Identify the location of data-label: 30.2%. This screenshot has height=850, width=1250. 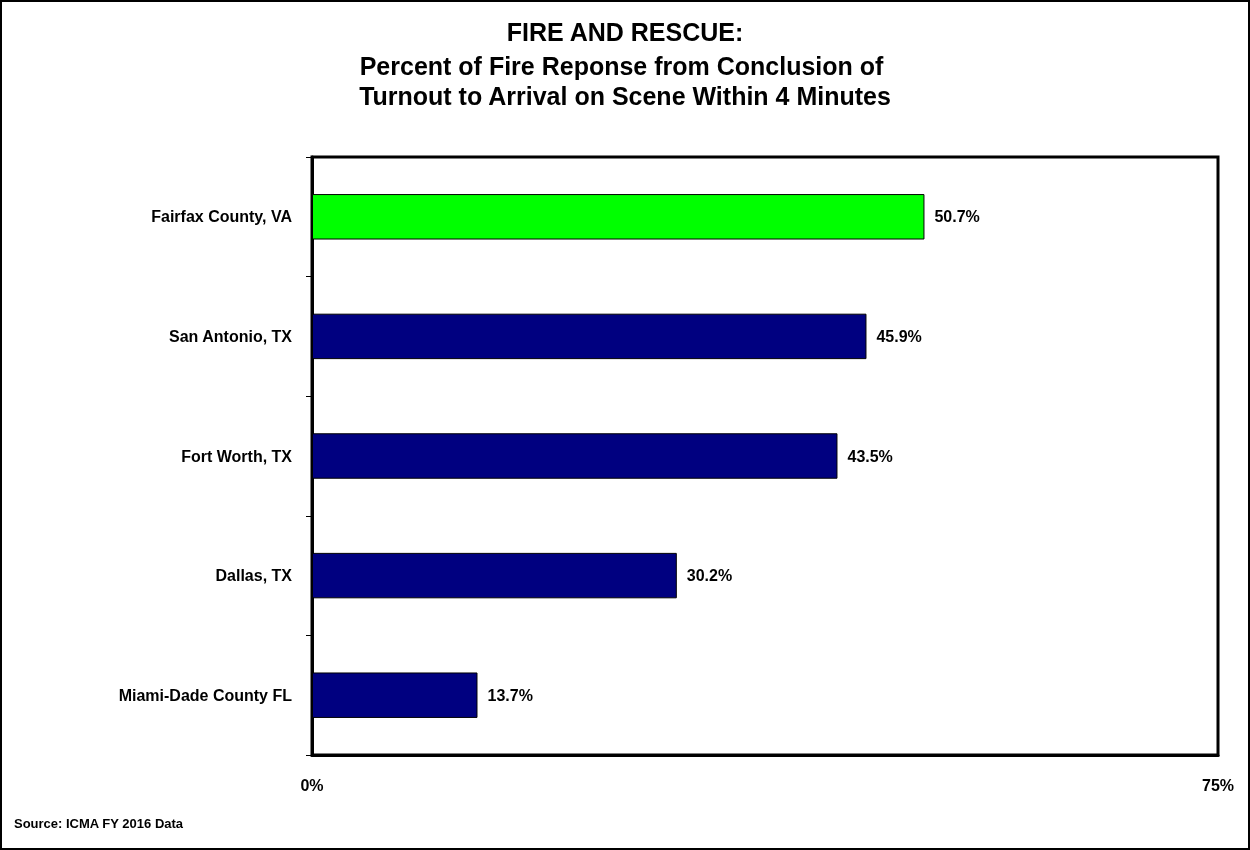
(709, 576).